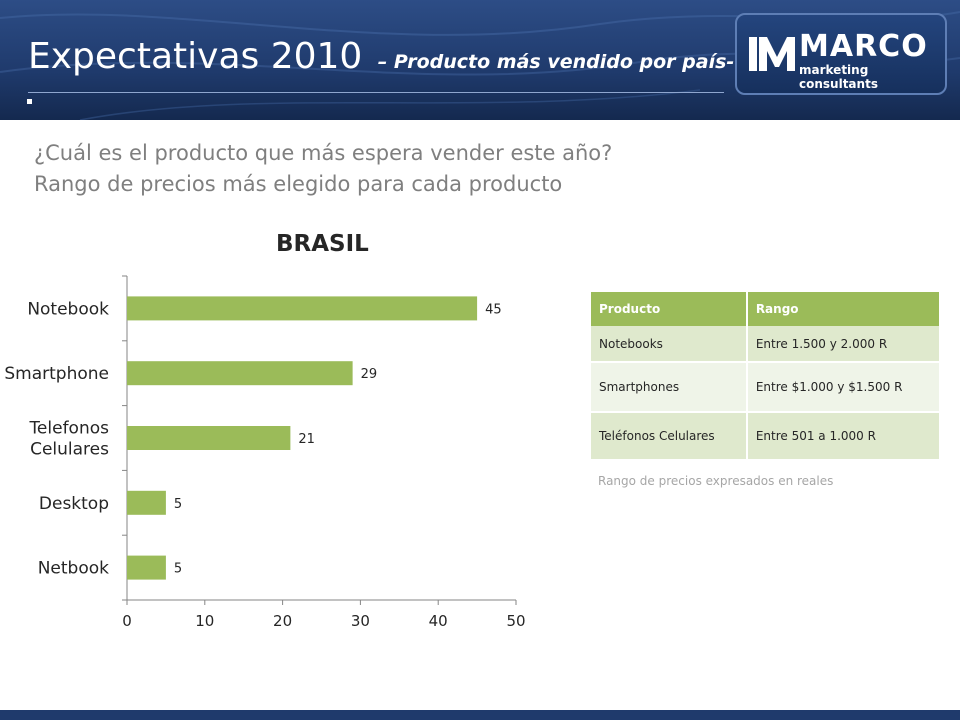  Describe the element at coordinates (669, 387) in the screenshot. I see `table-cell-product: Smartphones` at that location.